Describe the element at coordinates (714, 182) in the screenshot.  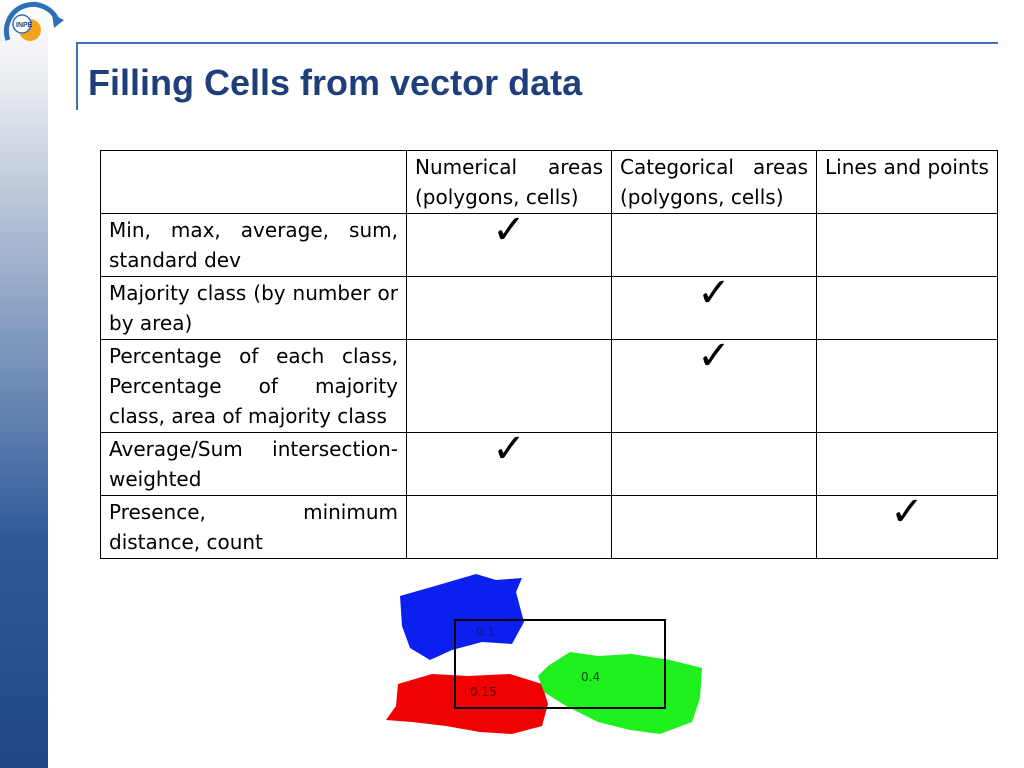
I see `header-categorical-areas: Categorical areas (polygons, cells)` at that location.